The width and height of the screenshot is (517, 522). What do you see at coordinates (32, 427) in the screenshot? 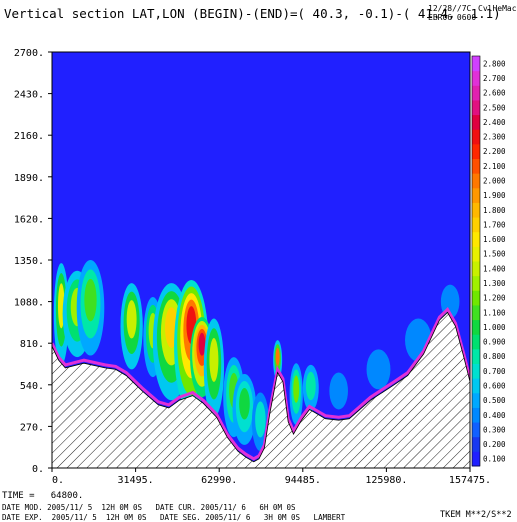
I see `y-tick-label: 270.` at bounding box center [32, 427].